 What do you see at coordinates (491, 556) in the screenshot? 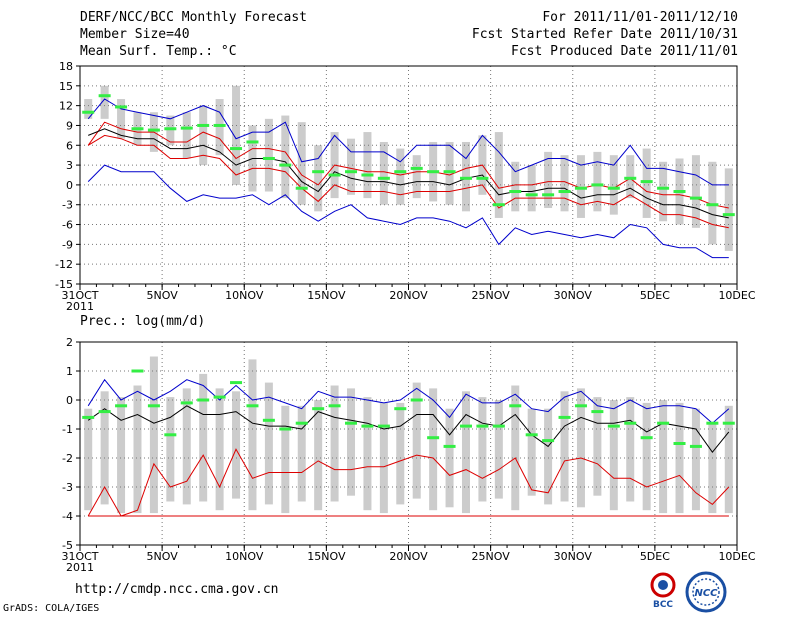
I see `prec-xtick-label: 25NOV` at bounding box center [491, 556].